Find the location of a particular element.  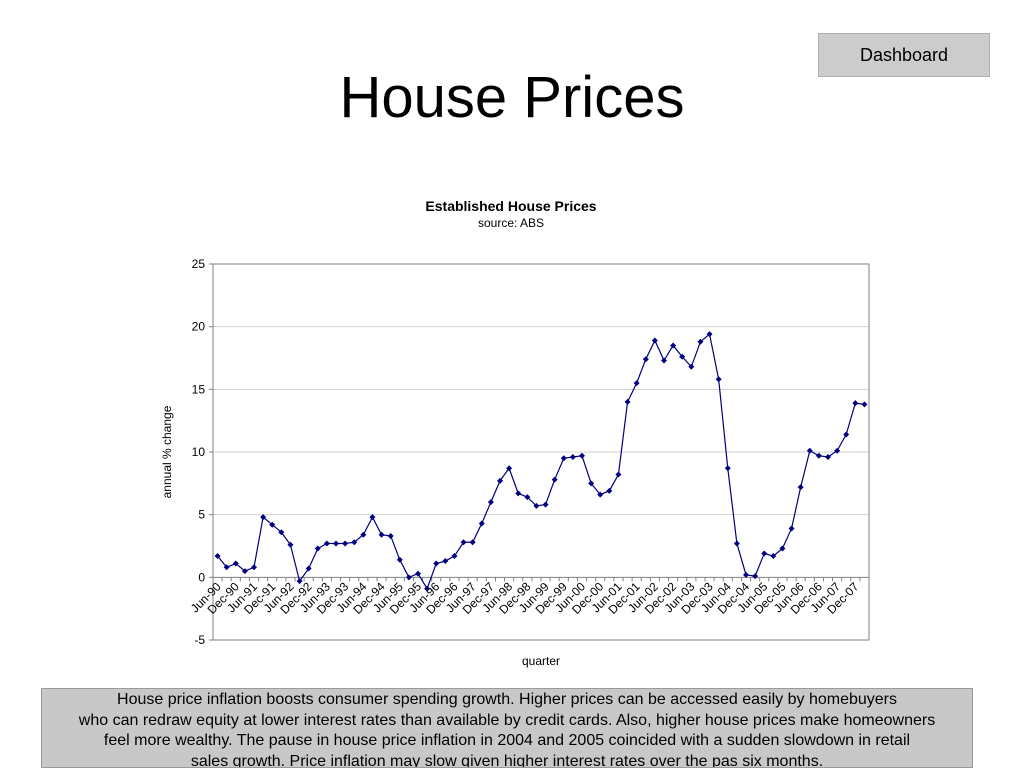

y-tick-label: 5 is located at coordinates (201, 515).